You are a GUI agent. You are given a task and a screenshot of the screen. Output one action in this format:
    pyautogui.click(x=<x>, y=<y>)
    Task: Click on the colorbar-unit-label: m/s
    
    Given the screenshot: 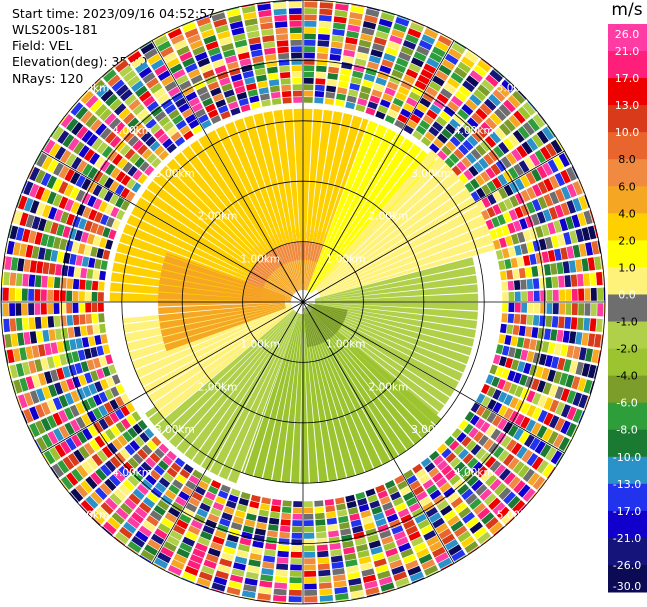 What is the action you would take?
    pyautogui.click(x=627, y=10)
    